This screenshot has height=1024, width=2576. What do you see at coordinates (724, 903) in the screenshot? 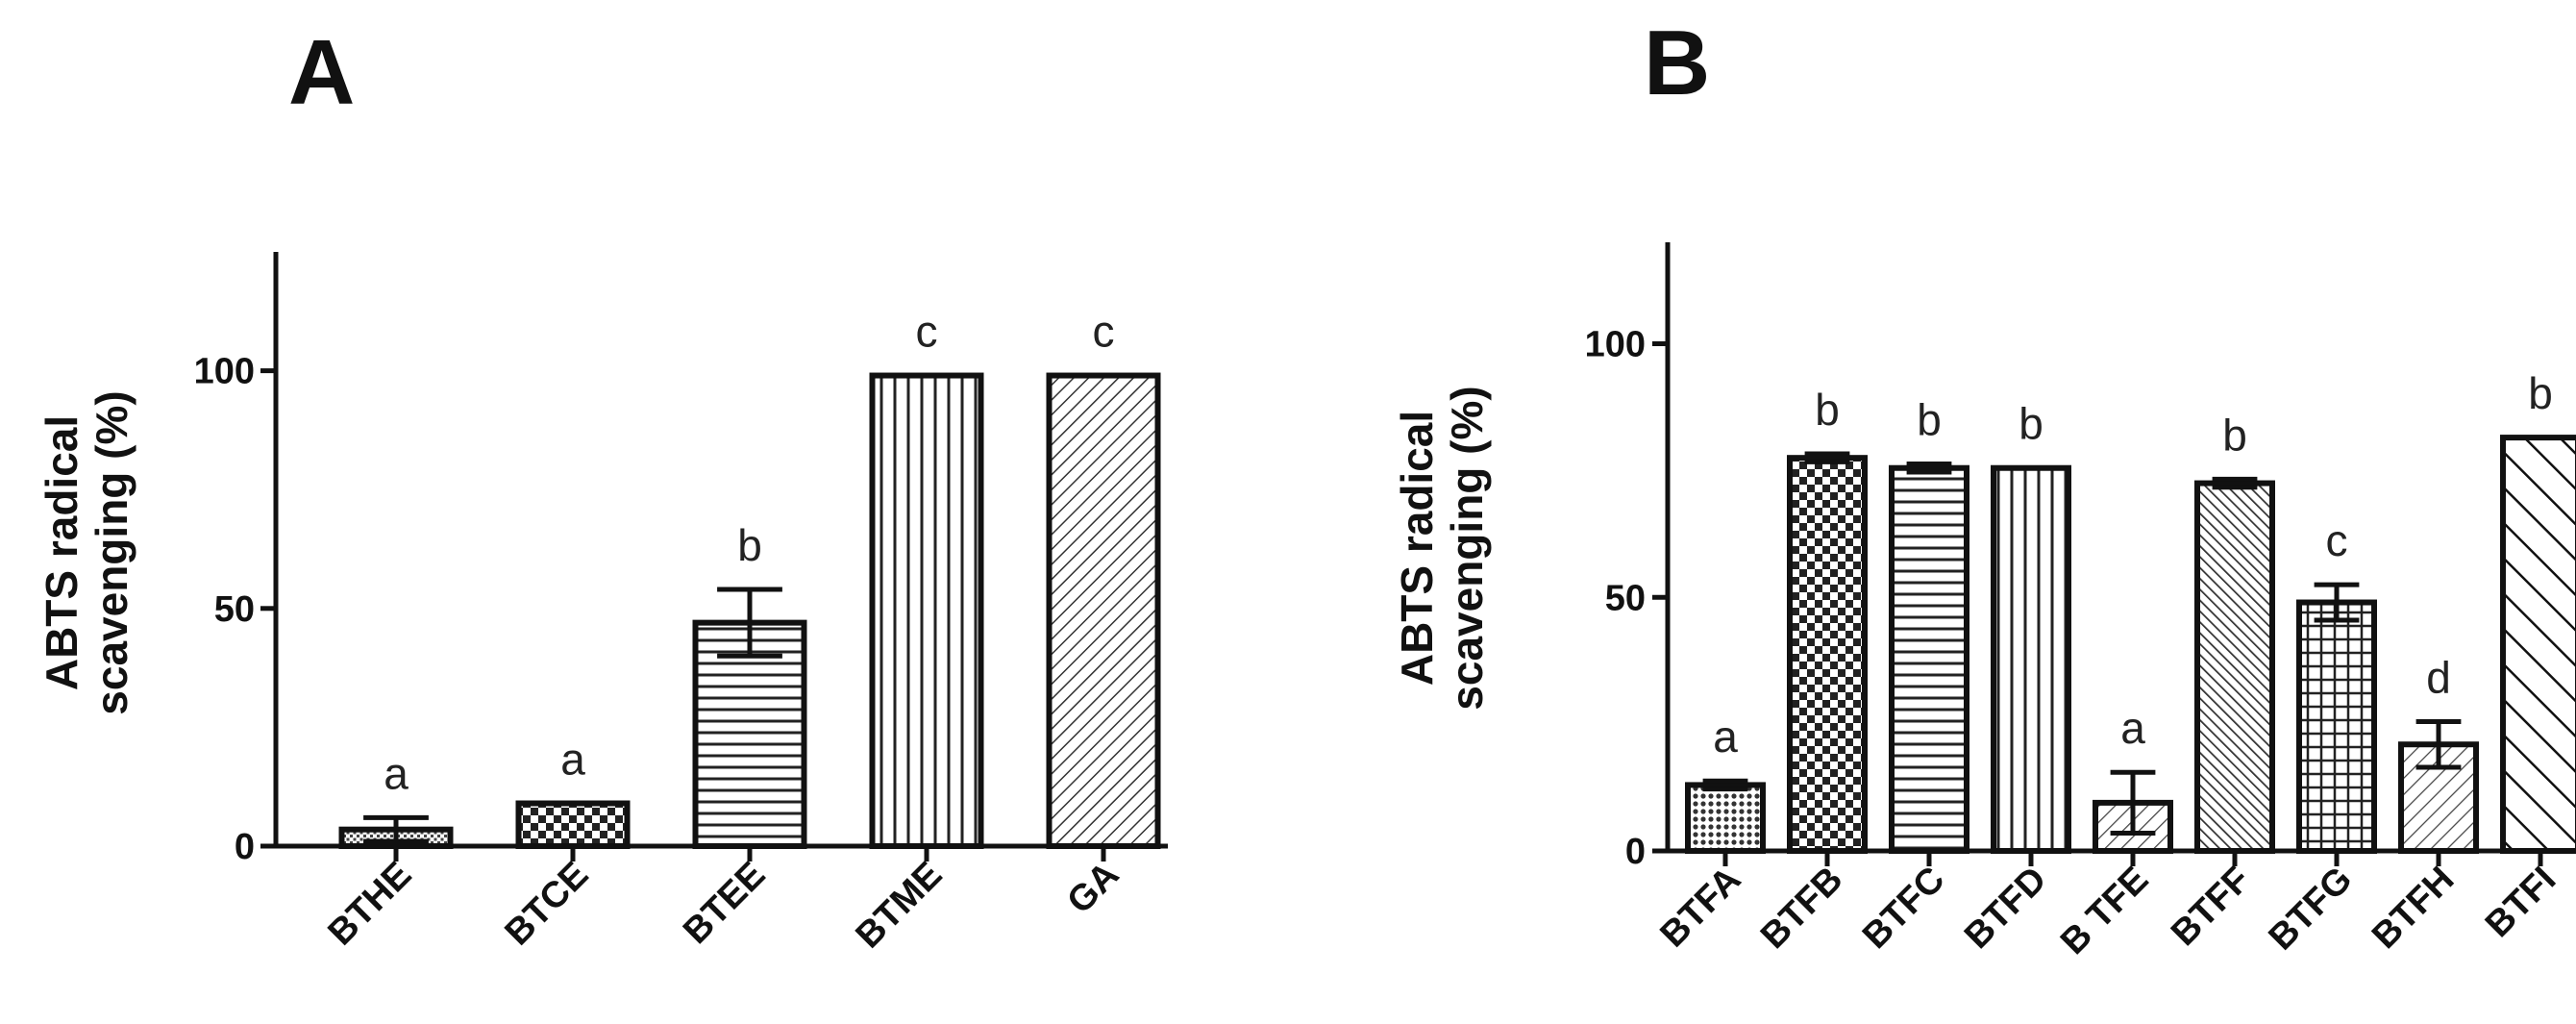
I see `x-tick-label: BTEE` at bounding box center [724, 903].